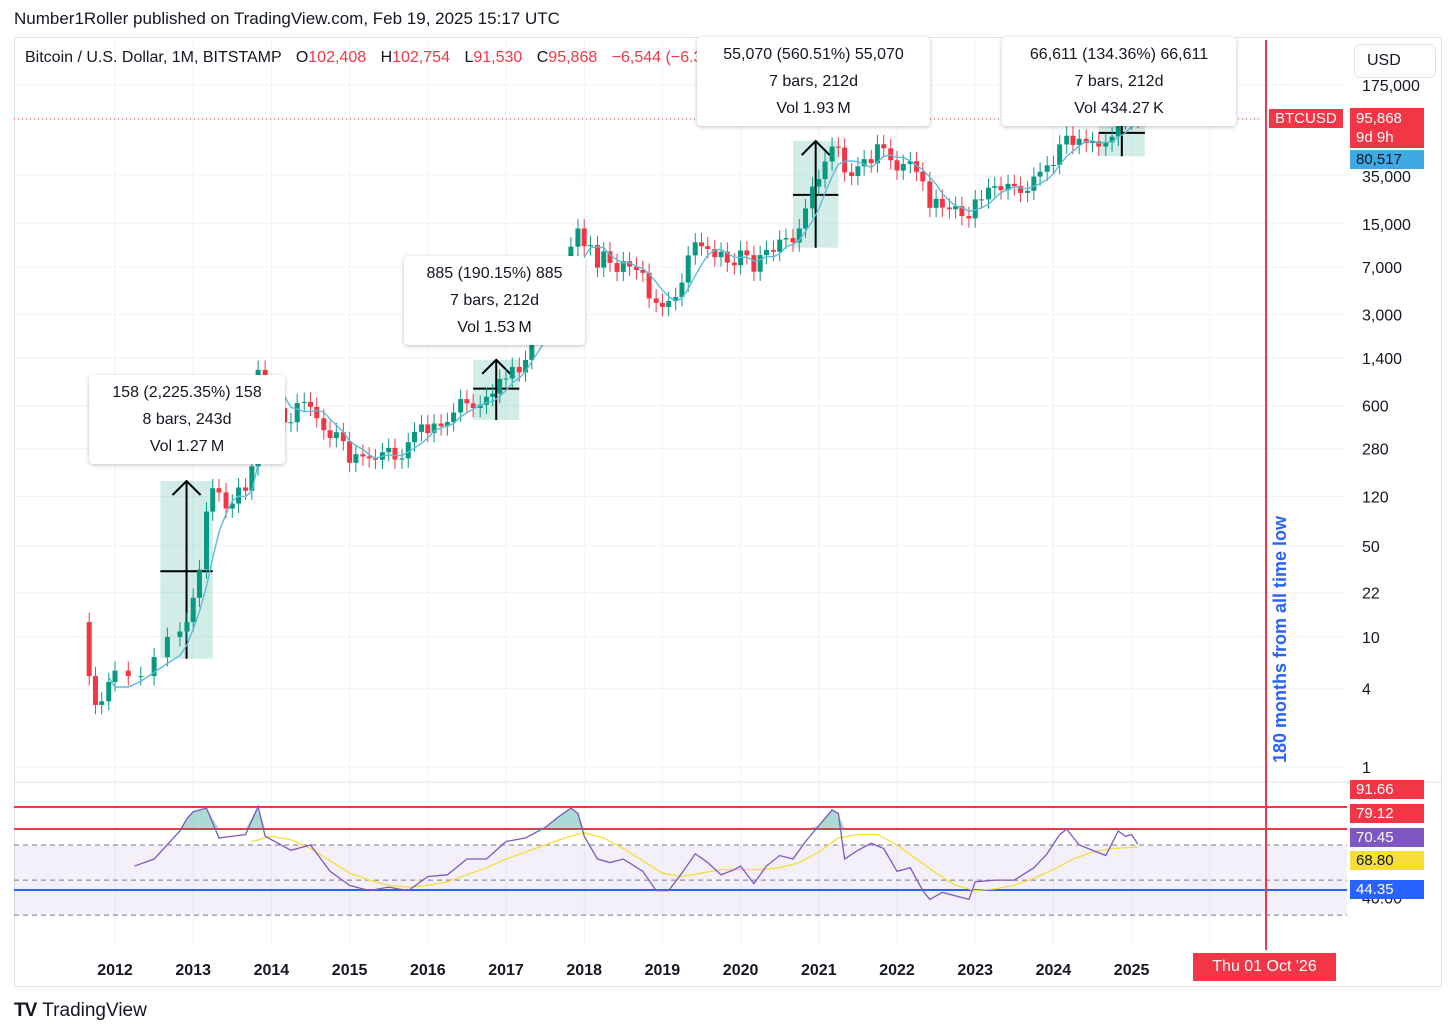 This screenshot has width=1456, height=1036. I want to click on measurement-line3: Vol 1.53 M, so click(494, 327).